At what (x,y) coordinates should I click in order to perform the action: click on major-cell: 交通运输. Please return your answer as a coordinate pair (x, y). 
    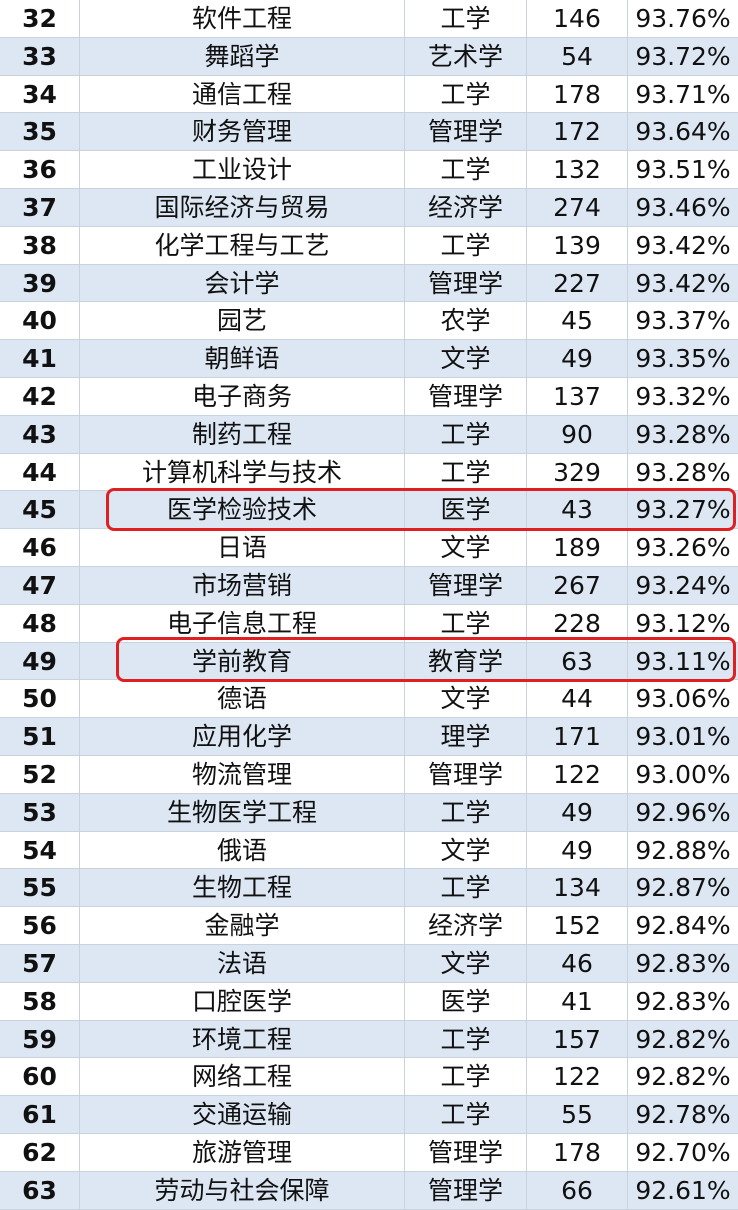
    Looking at the image, I should click on (242, 1115).